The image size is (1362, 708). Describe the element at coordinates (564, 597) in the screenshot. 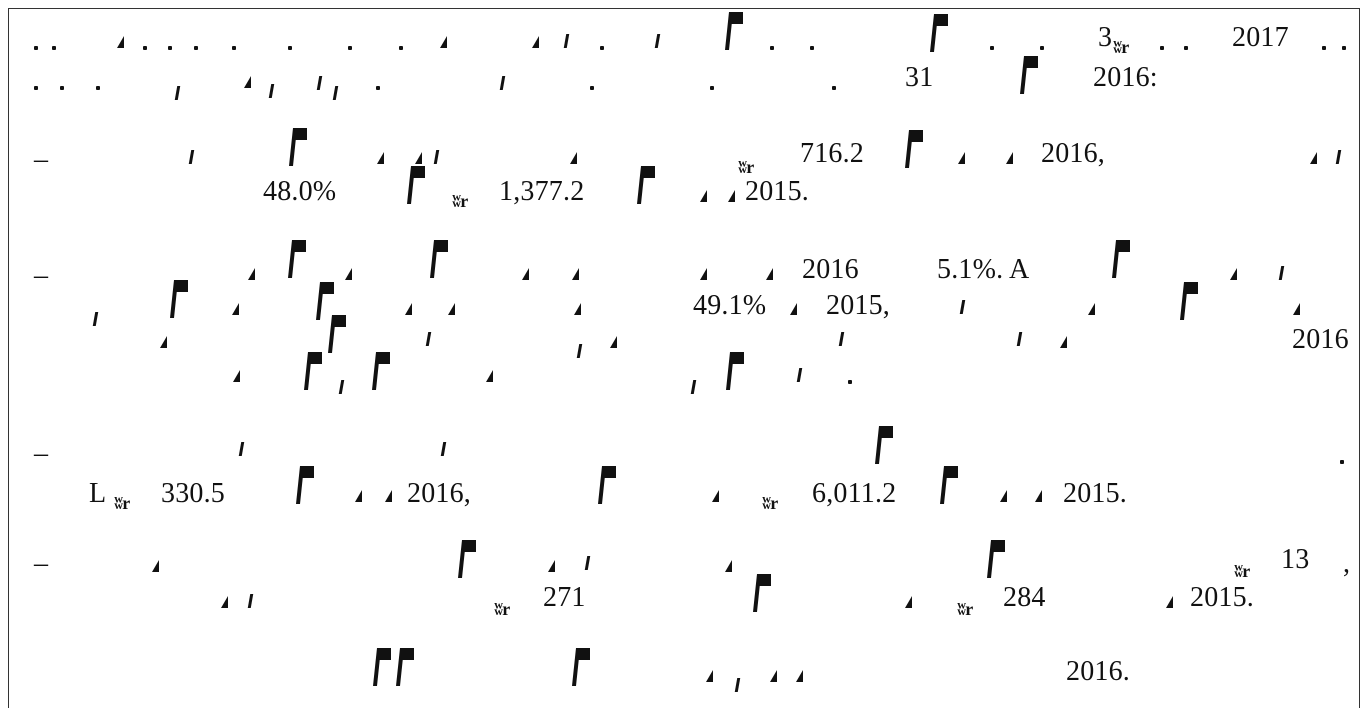

I see `text-fragment: 271` at that location.